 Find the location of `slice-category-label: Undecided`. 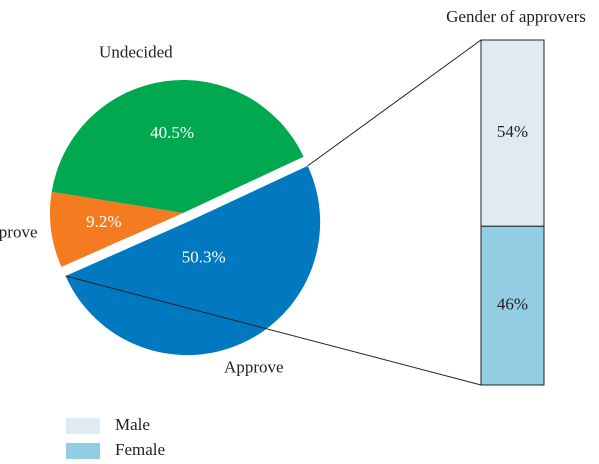

slice-category-label: Undecided is located at coordinates (136, 51).